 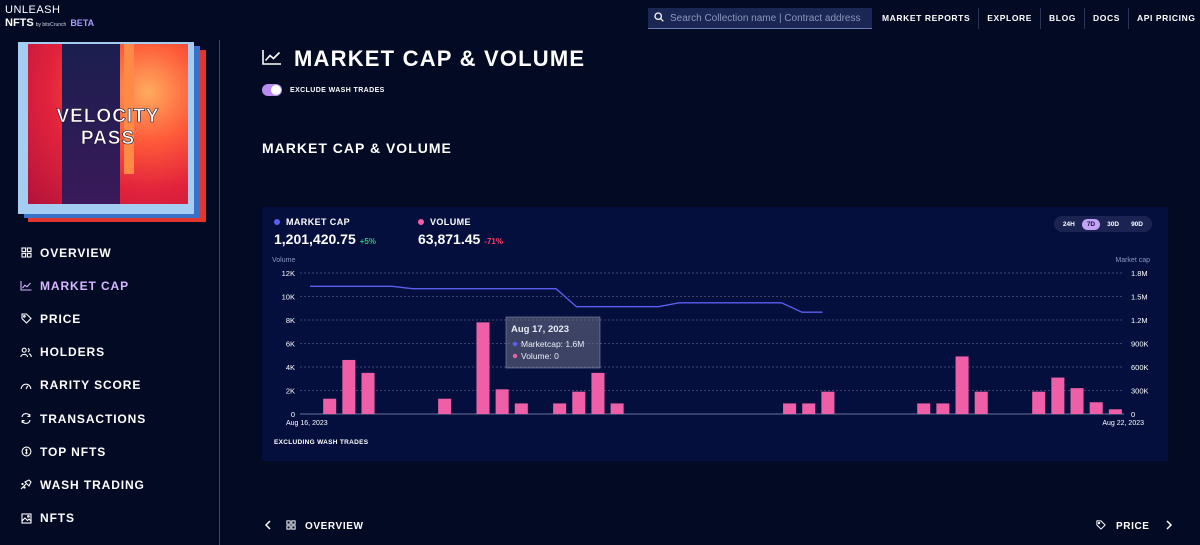 What do you see at coordinates (51, 25) in the screenshot?
I see `brand-byline: by bitsCrunch` at bounding box center [51, 25].